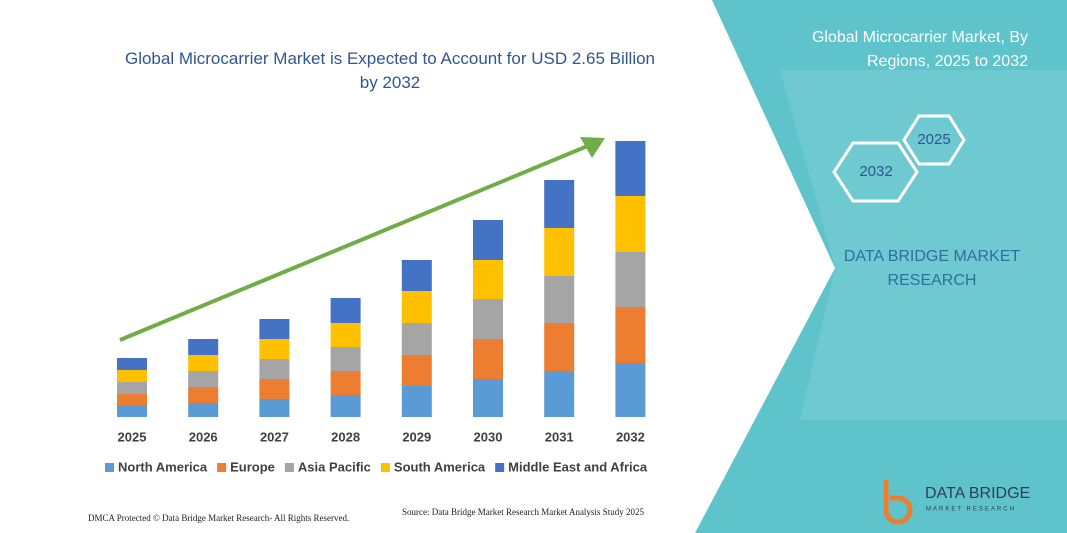  I want to click on brand-text: RESEARCH, so click(932, 280).